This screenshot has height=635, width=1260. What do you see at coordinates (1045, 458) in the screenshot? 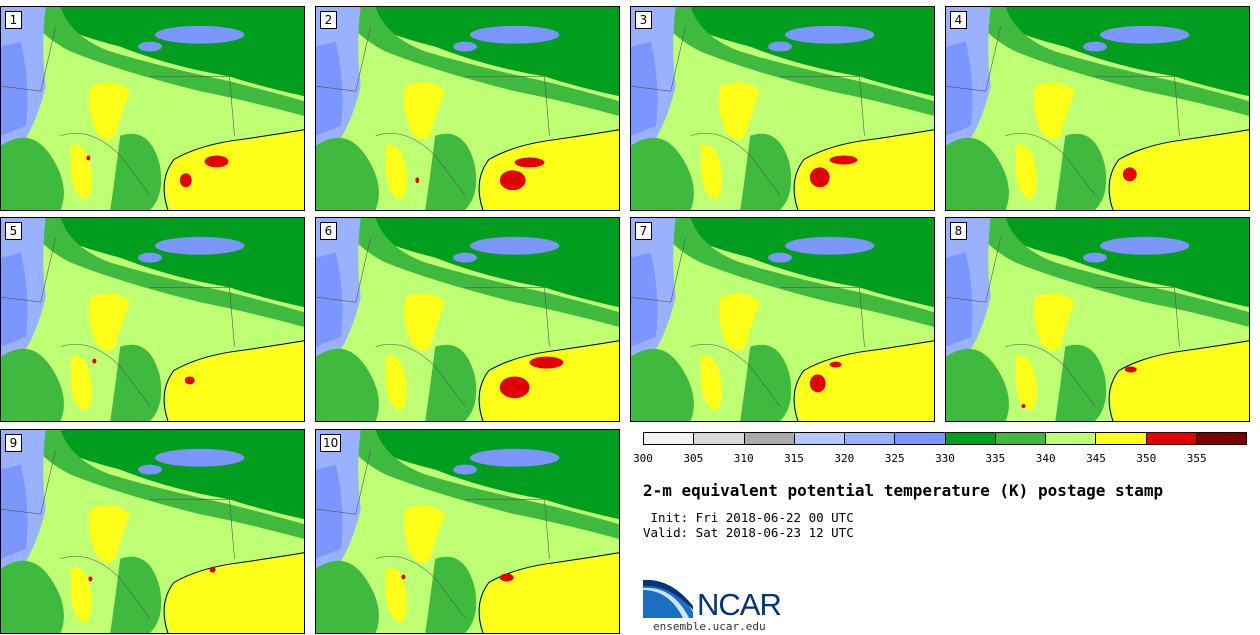
I see `colorbar-tick: 340` at bounding box center [1045, 458].